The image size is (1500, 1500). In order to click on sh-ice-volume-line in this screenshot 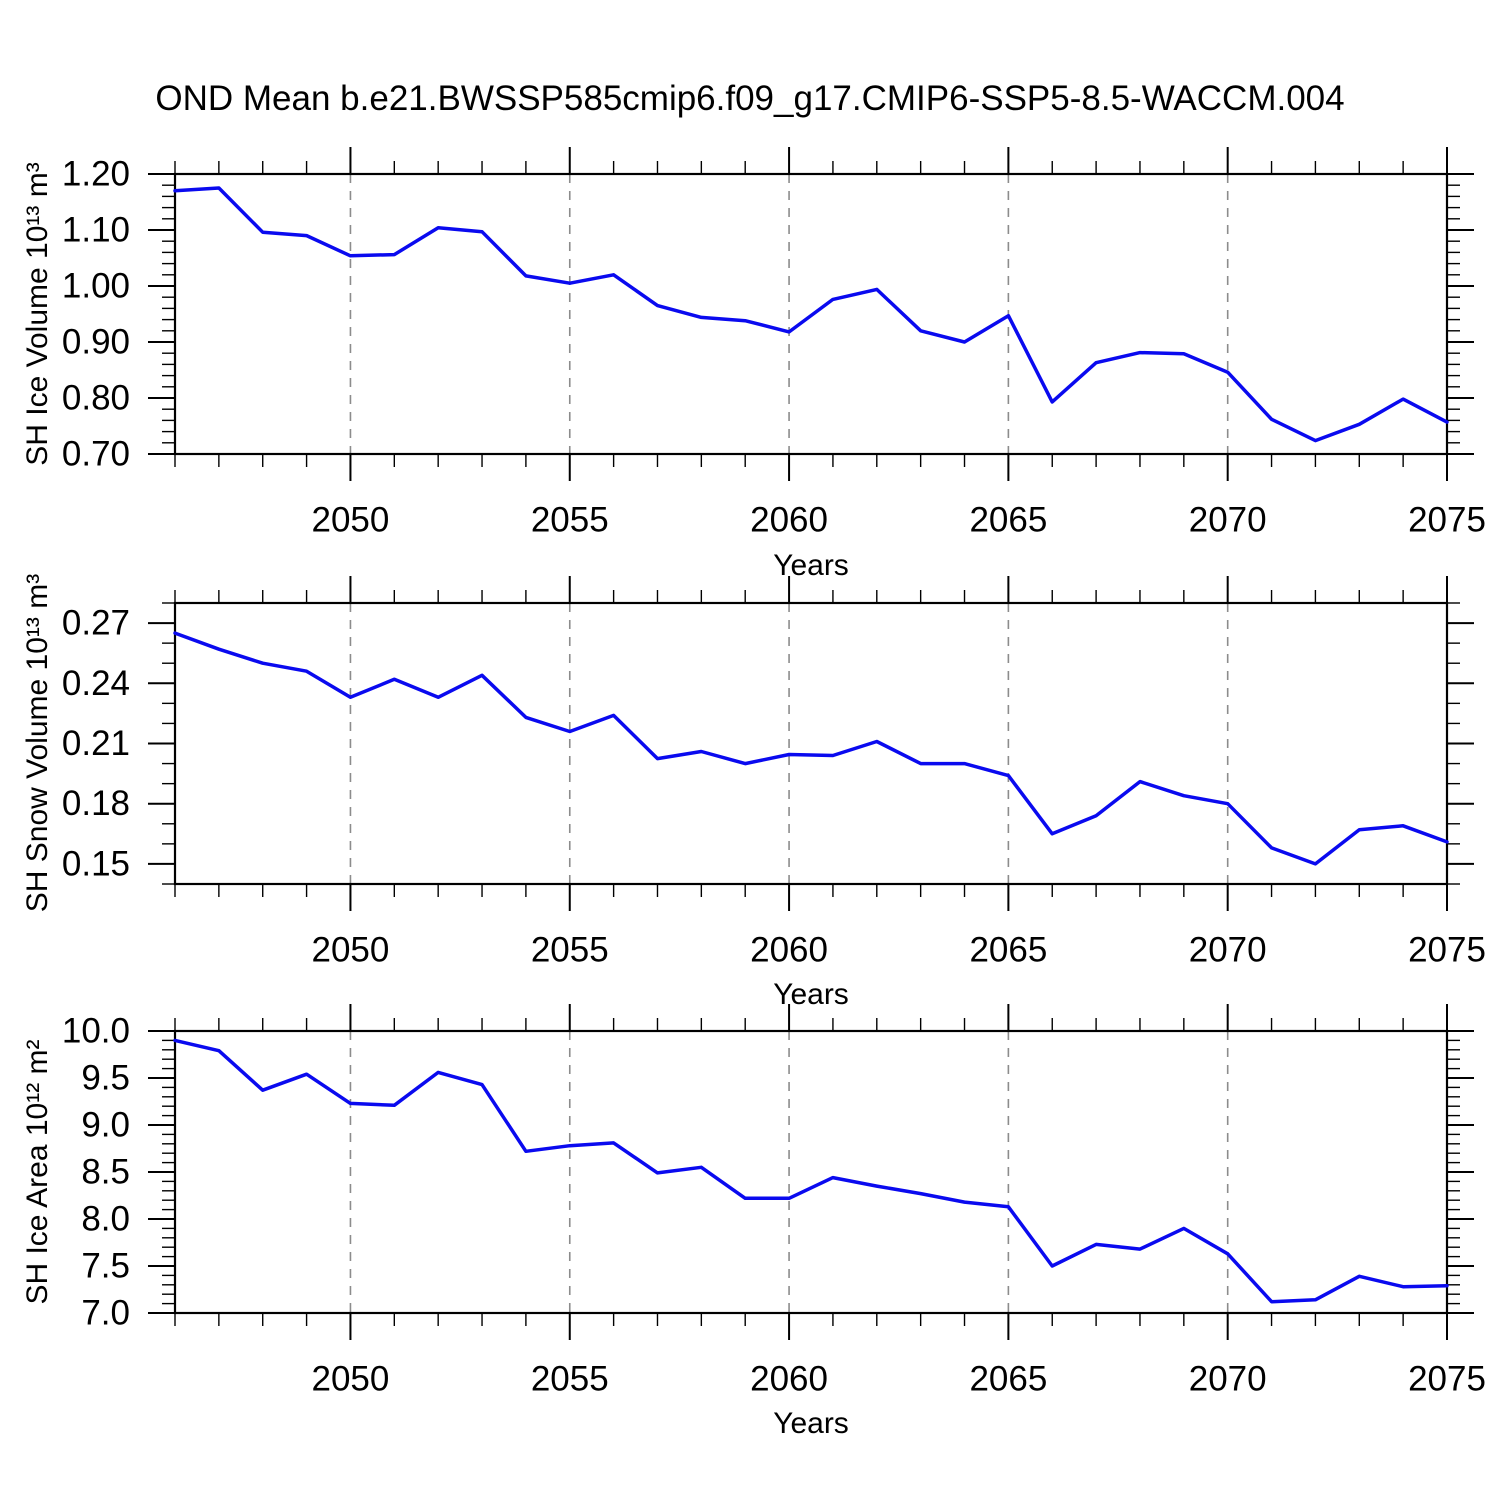, I will do `click(811, 314)`.